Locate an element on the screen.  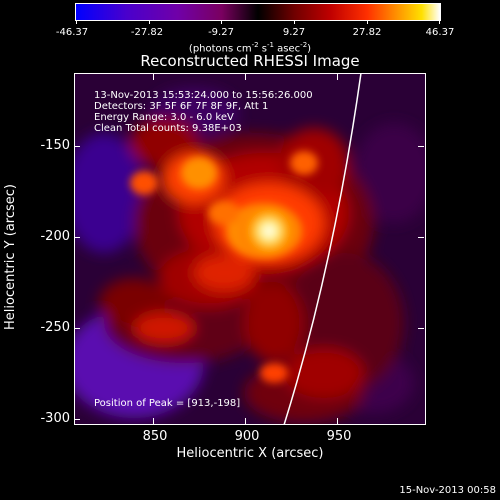
colorbar-tick-label: -27.82 is located at coordinates (147, 32).